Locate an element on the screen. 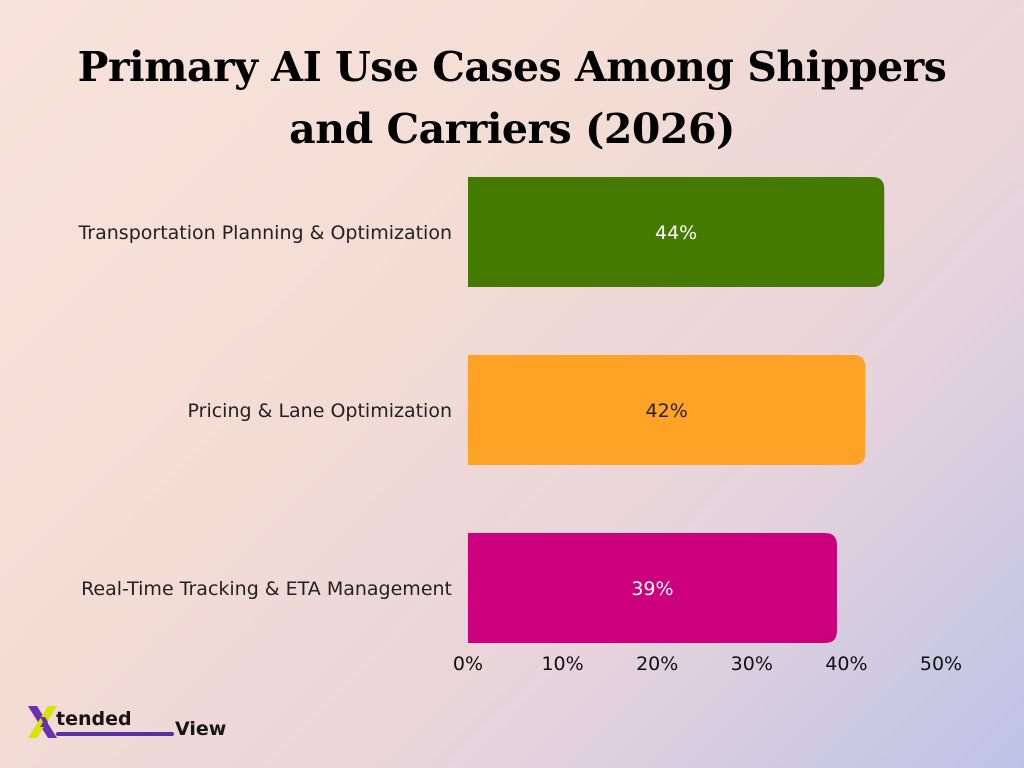  logo-text-tended: tended is located at coordinates (94, 719).